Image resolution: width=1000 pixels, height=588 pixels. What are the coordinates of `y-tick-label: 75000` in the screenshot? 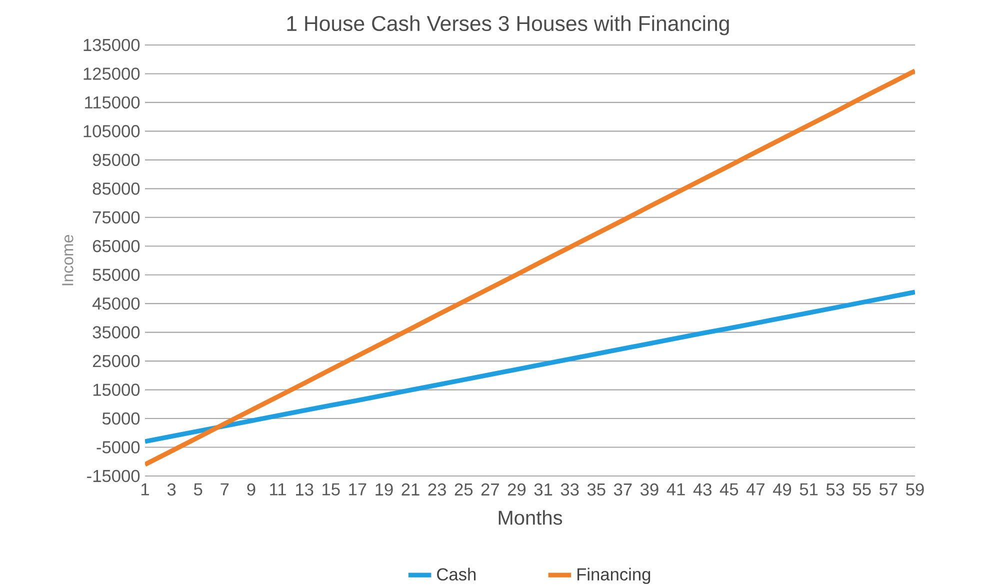 It's located at (116, 217).